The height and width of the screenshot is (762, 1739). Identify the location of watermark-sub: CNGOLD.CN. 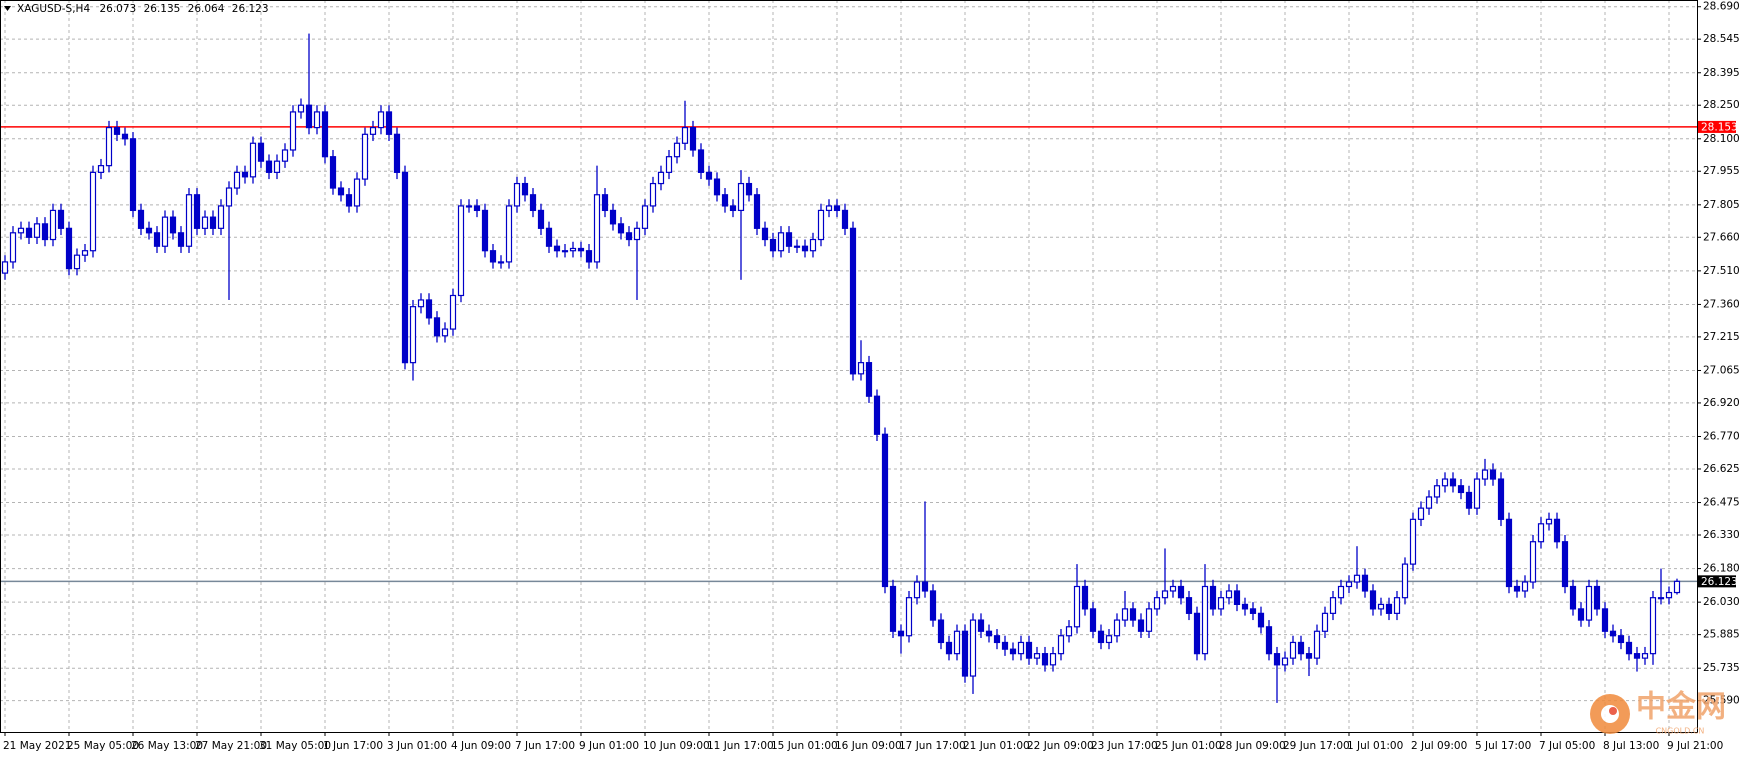
(1680, 731).